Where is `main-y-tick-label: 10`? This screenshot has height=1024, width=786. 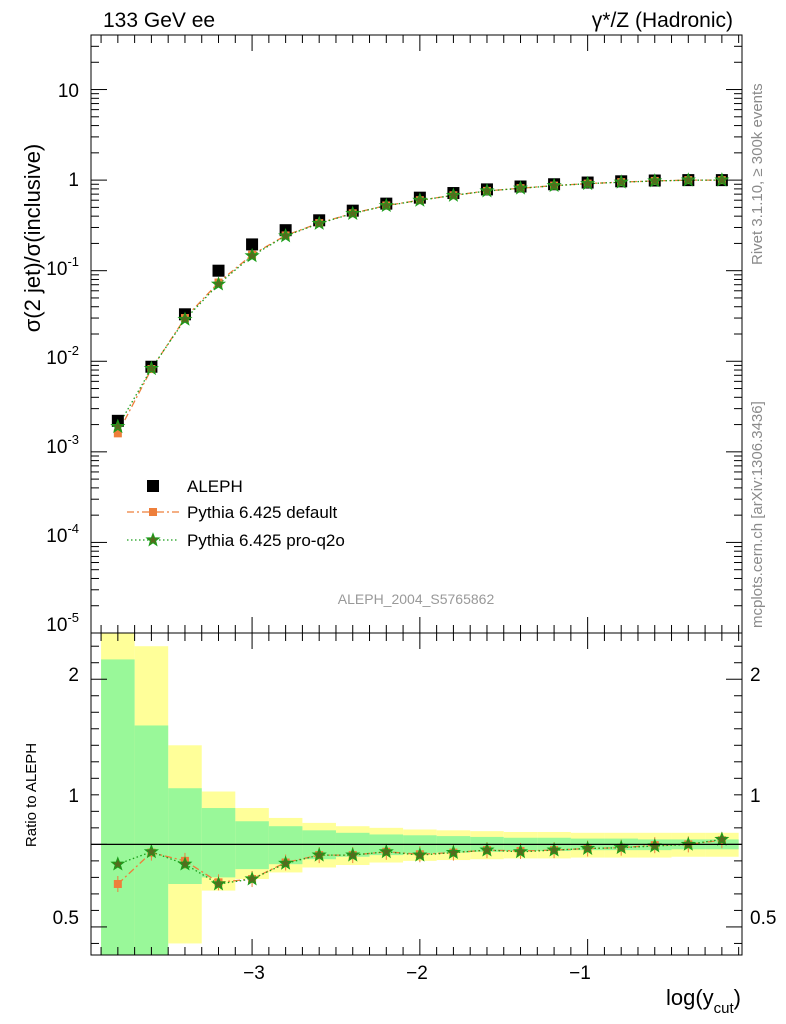 main-y-tick-label: 10 is located at coordinates (68, 91).